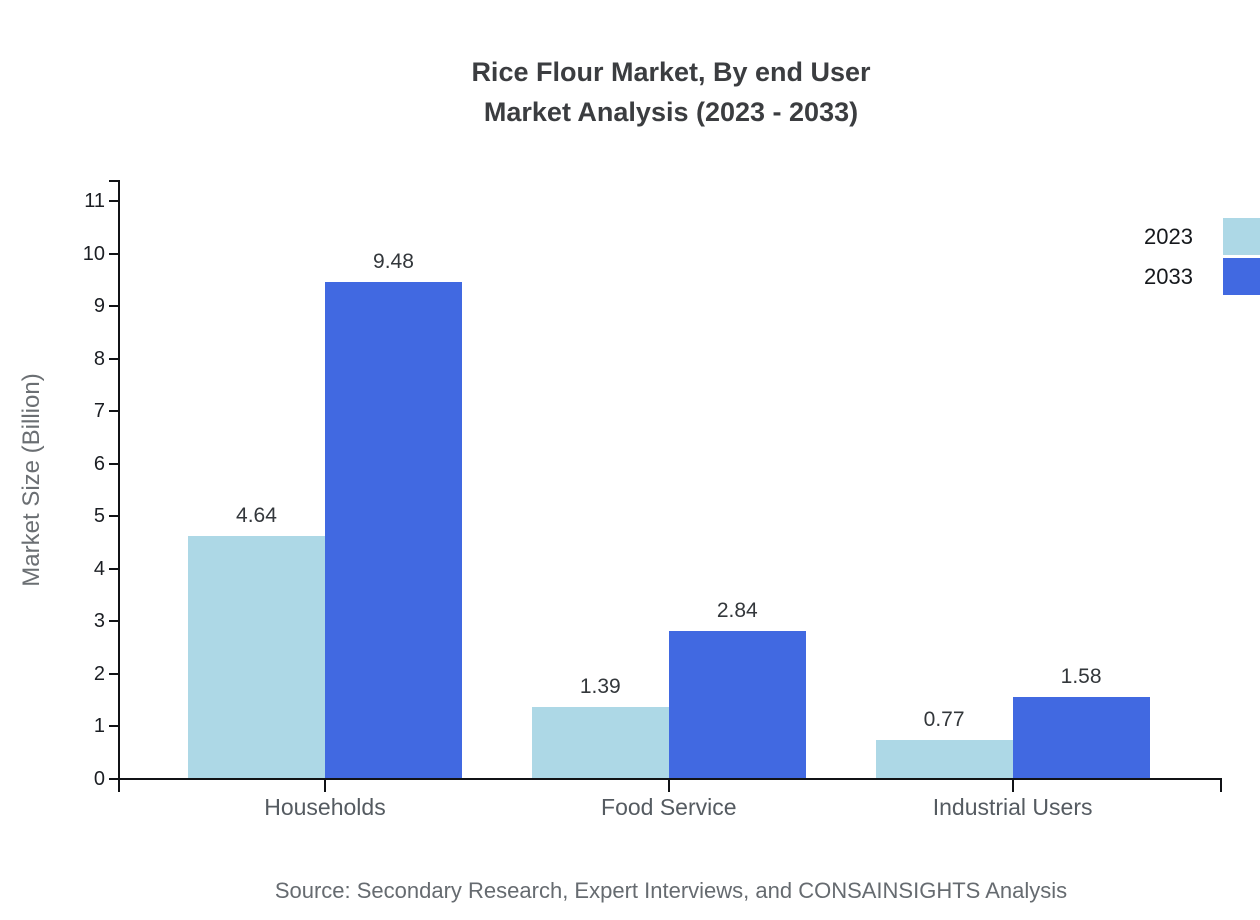  I want to click on bar-value-label: 4.64, so click(256, 516).